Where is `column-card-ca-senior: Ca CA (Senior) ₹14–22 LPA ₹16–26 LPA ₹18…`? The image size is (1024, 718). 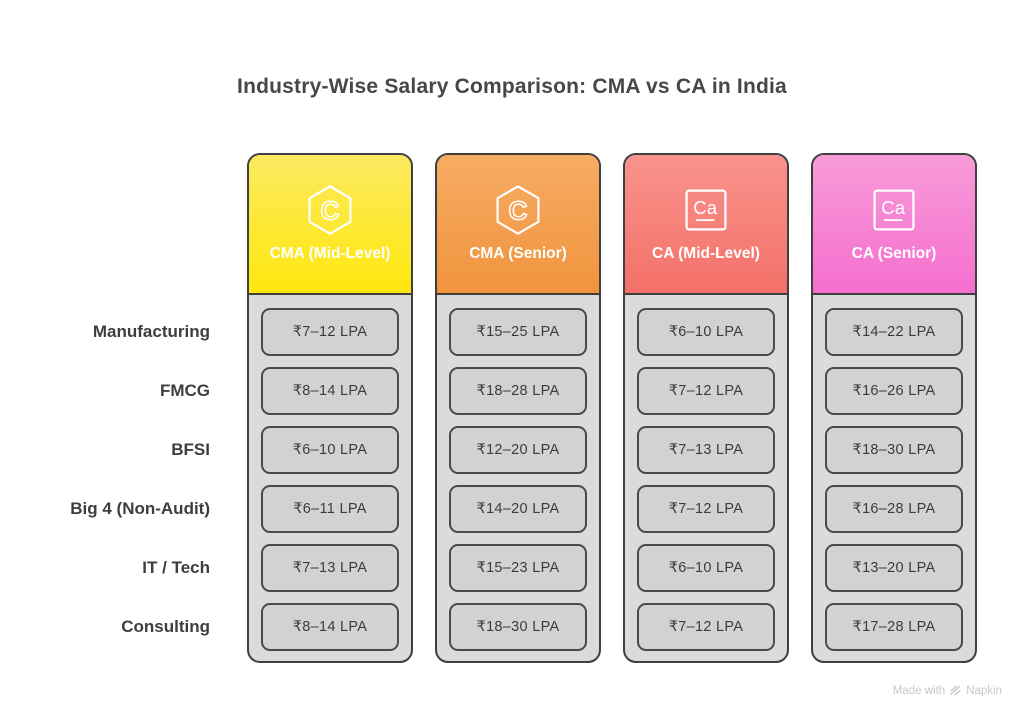
column-card-ca-senior: Ca CA (Senior) ₹14–22 LPA ₹16–26 LPA ₹18… is located at coordinates (894, 408).